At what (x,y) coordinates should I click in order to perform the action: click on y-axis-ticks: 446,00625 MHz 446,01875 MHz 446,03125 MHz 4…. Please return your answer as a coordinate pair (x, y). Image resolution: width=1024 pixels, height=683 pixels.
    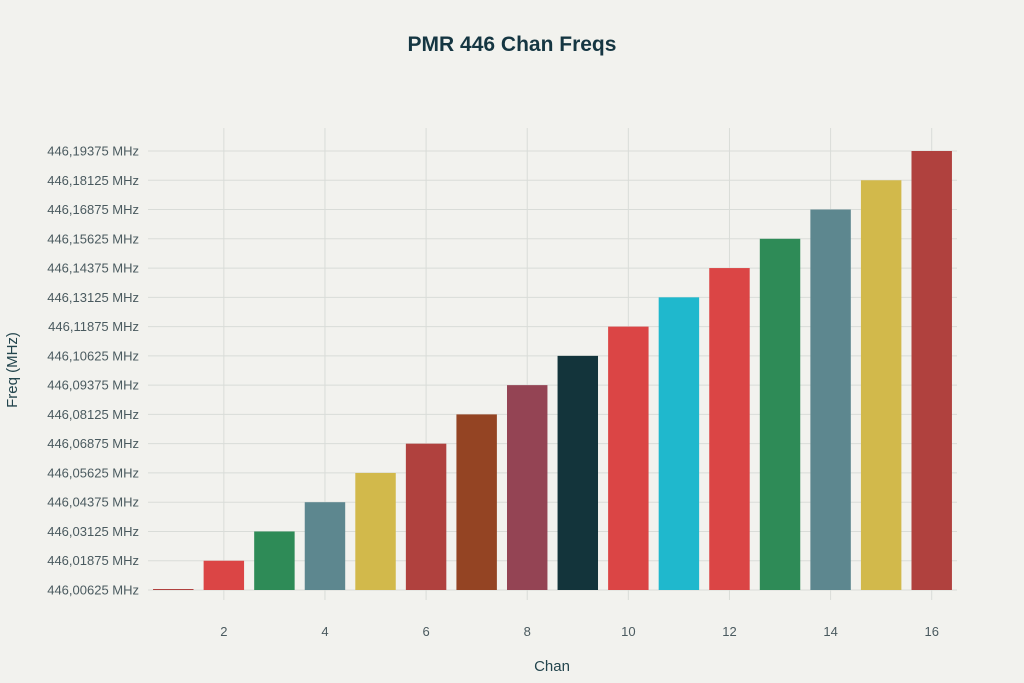
    Looking at the image, I should click on (93, 371).